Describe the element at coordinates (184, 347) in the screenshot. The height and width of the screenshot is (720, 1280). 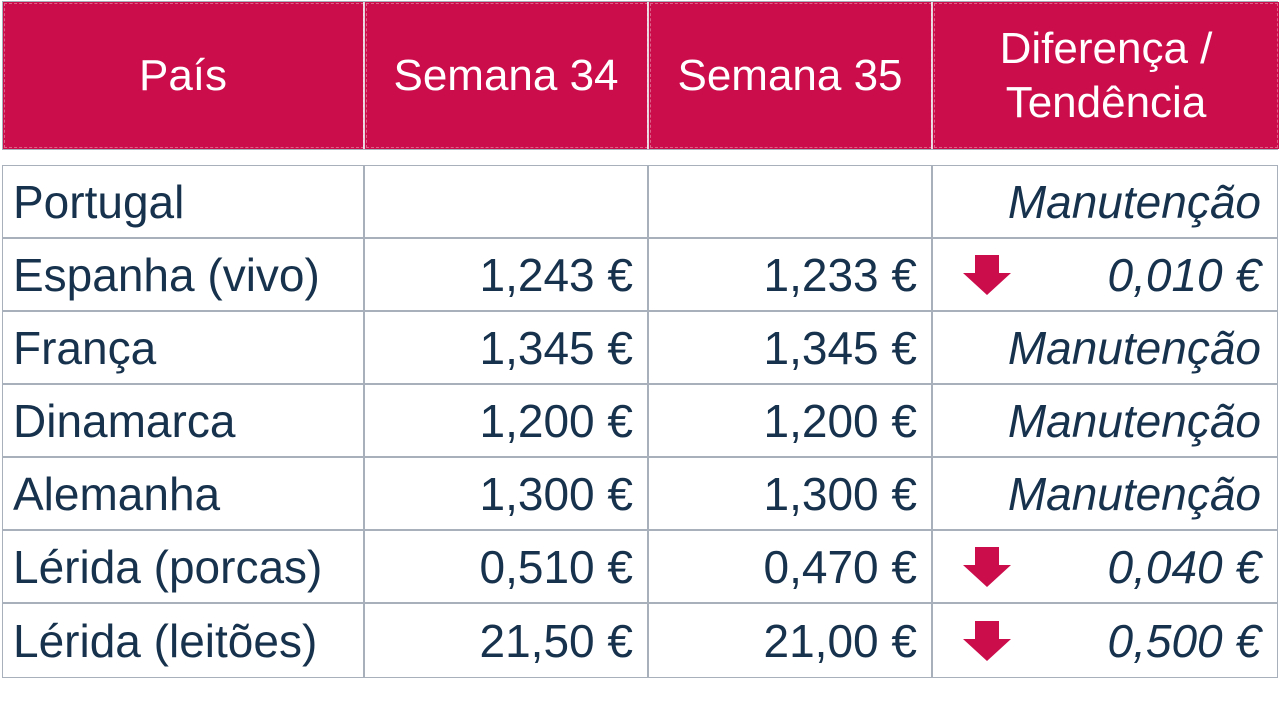
I see `country-cell: França` at that location.